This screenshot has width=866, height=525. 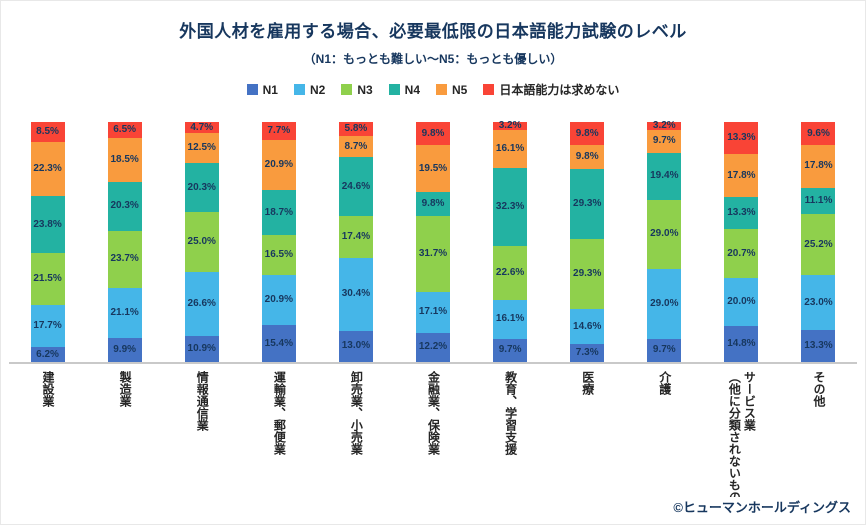 I want to click on segment-label: 14.6%, so click(x=587, y=326).